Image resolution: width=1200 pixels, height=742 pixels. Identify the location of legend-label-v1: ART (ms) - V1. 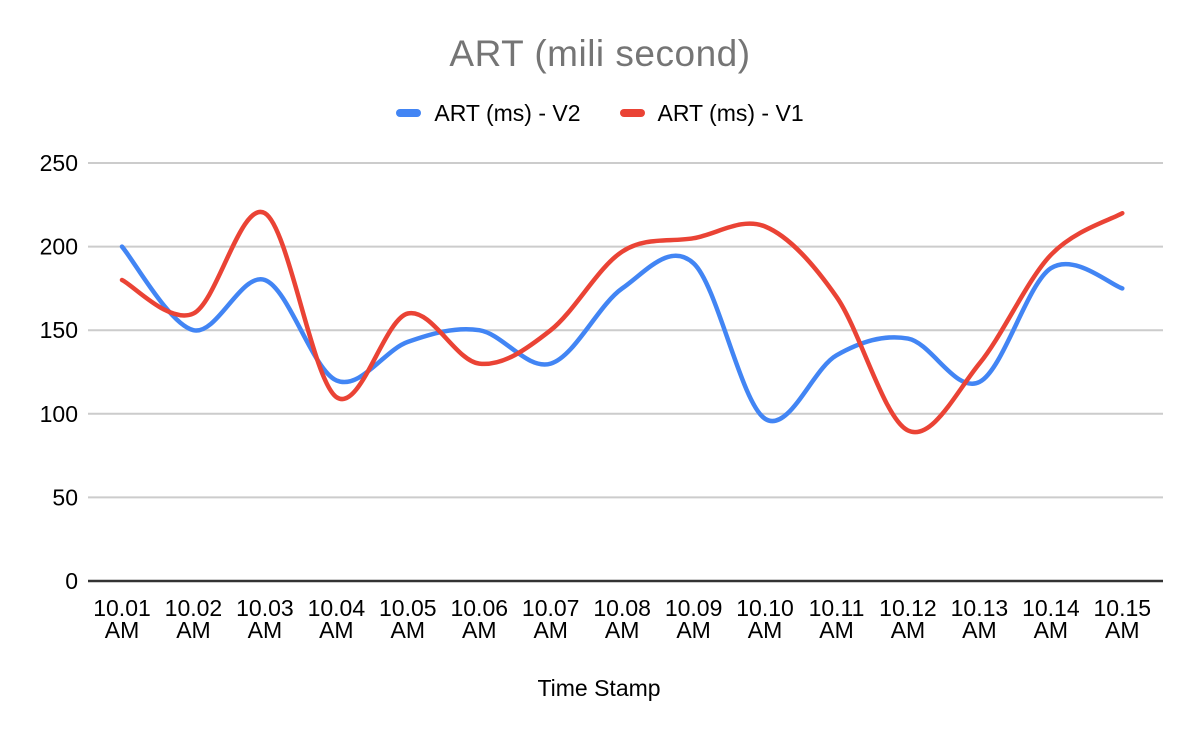
(730, 113).